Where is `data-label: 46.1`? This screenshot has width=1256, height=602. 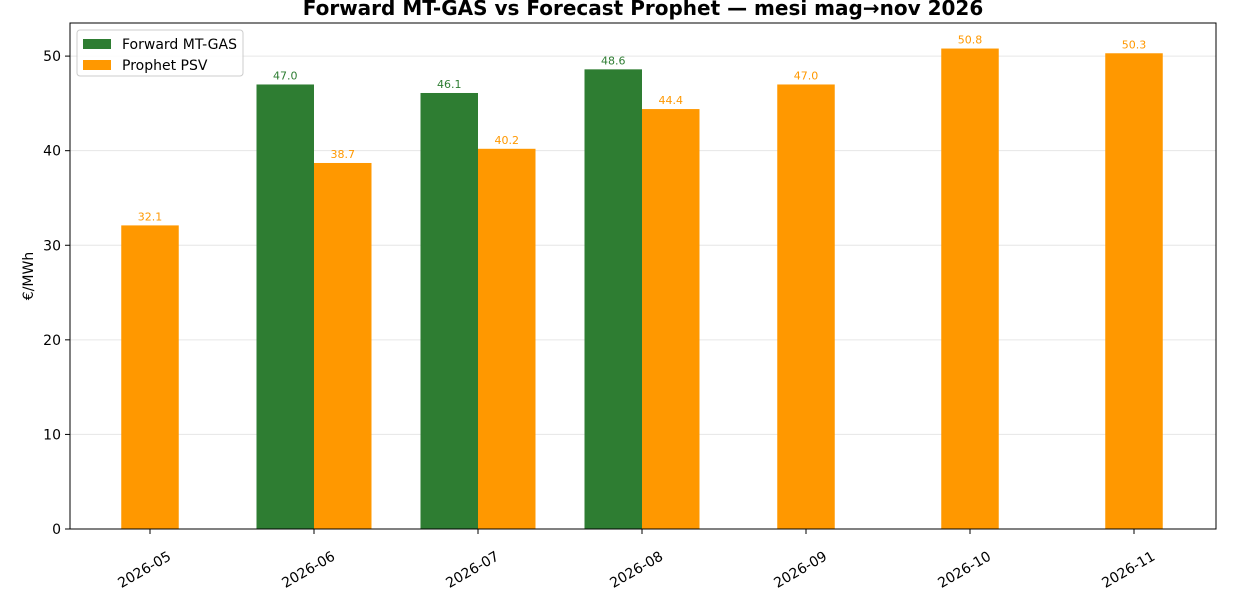 data-label: 46.1 is located at coordinates (449, 84).